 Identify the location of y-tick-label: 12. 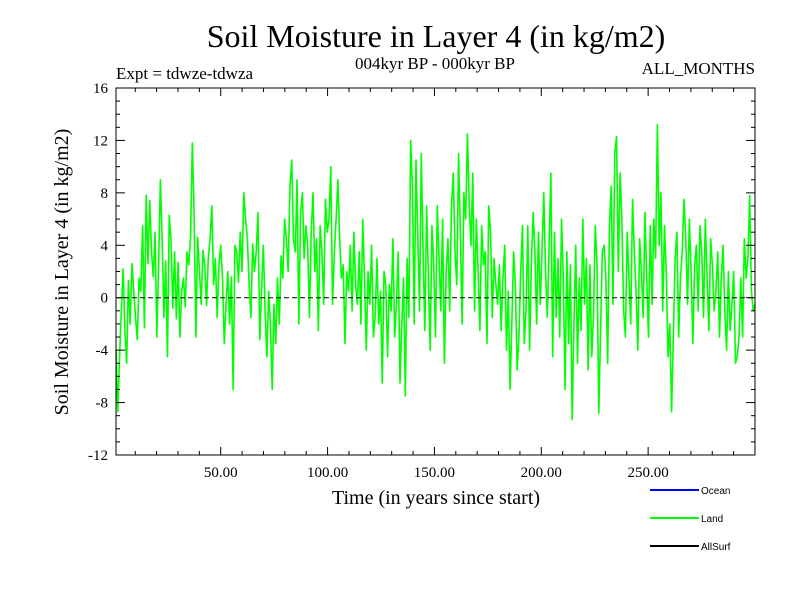
(100, 141).